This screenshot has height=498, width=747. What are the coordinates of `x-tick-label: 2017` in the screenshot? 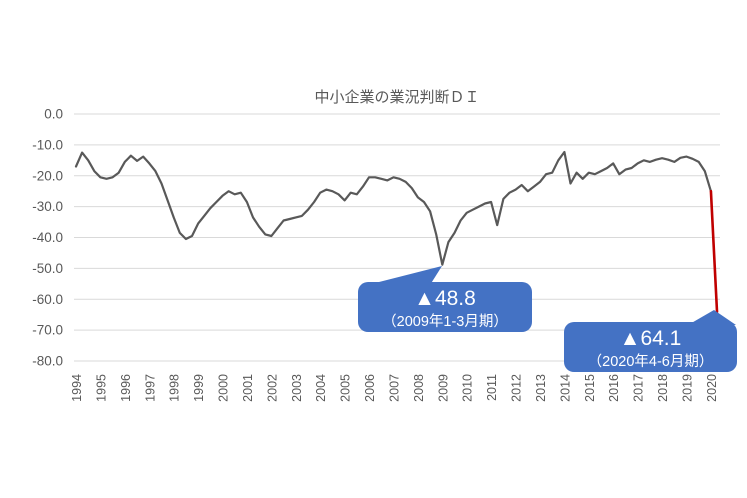 It's located at (639, 388).